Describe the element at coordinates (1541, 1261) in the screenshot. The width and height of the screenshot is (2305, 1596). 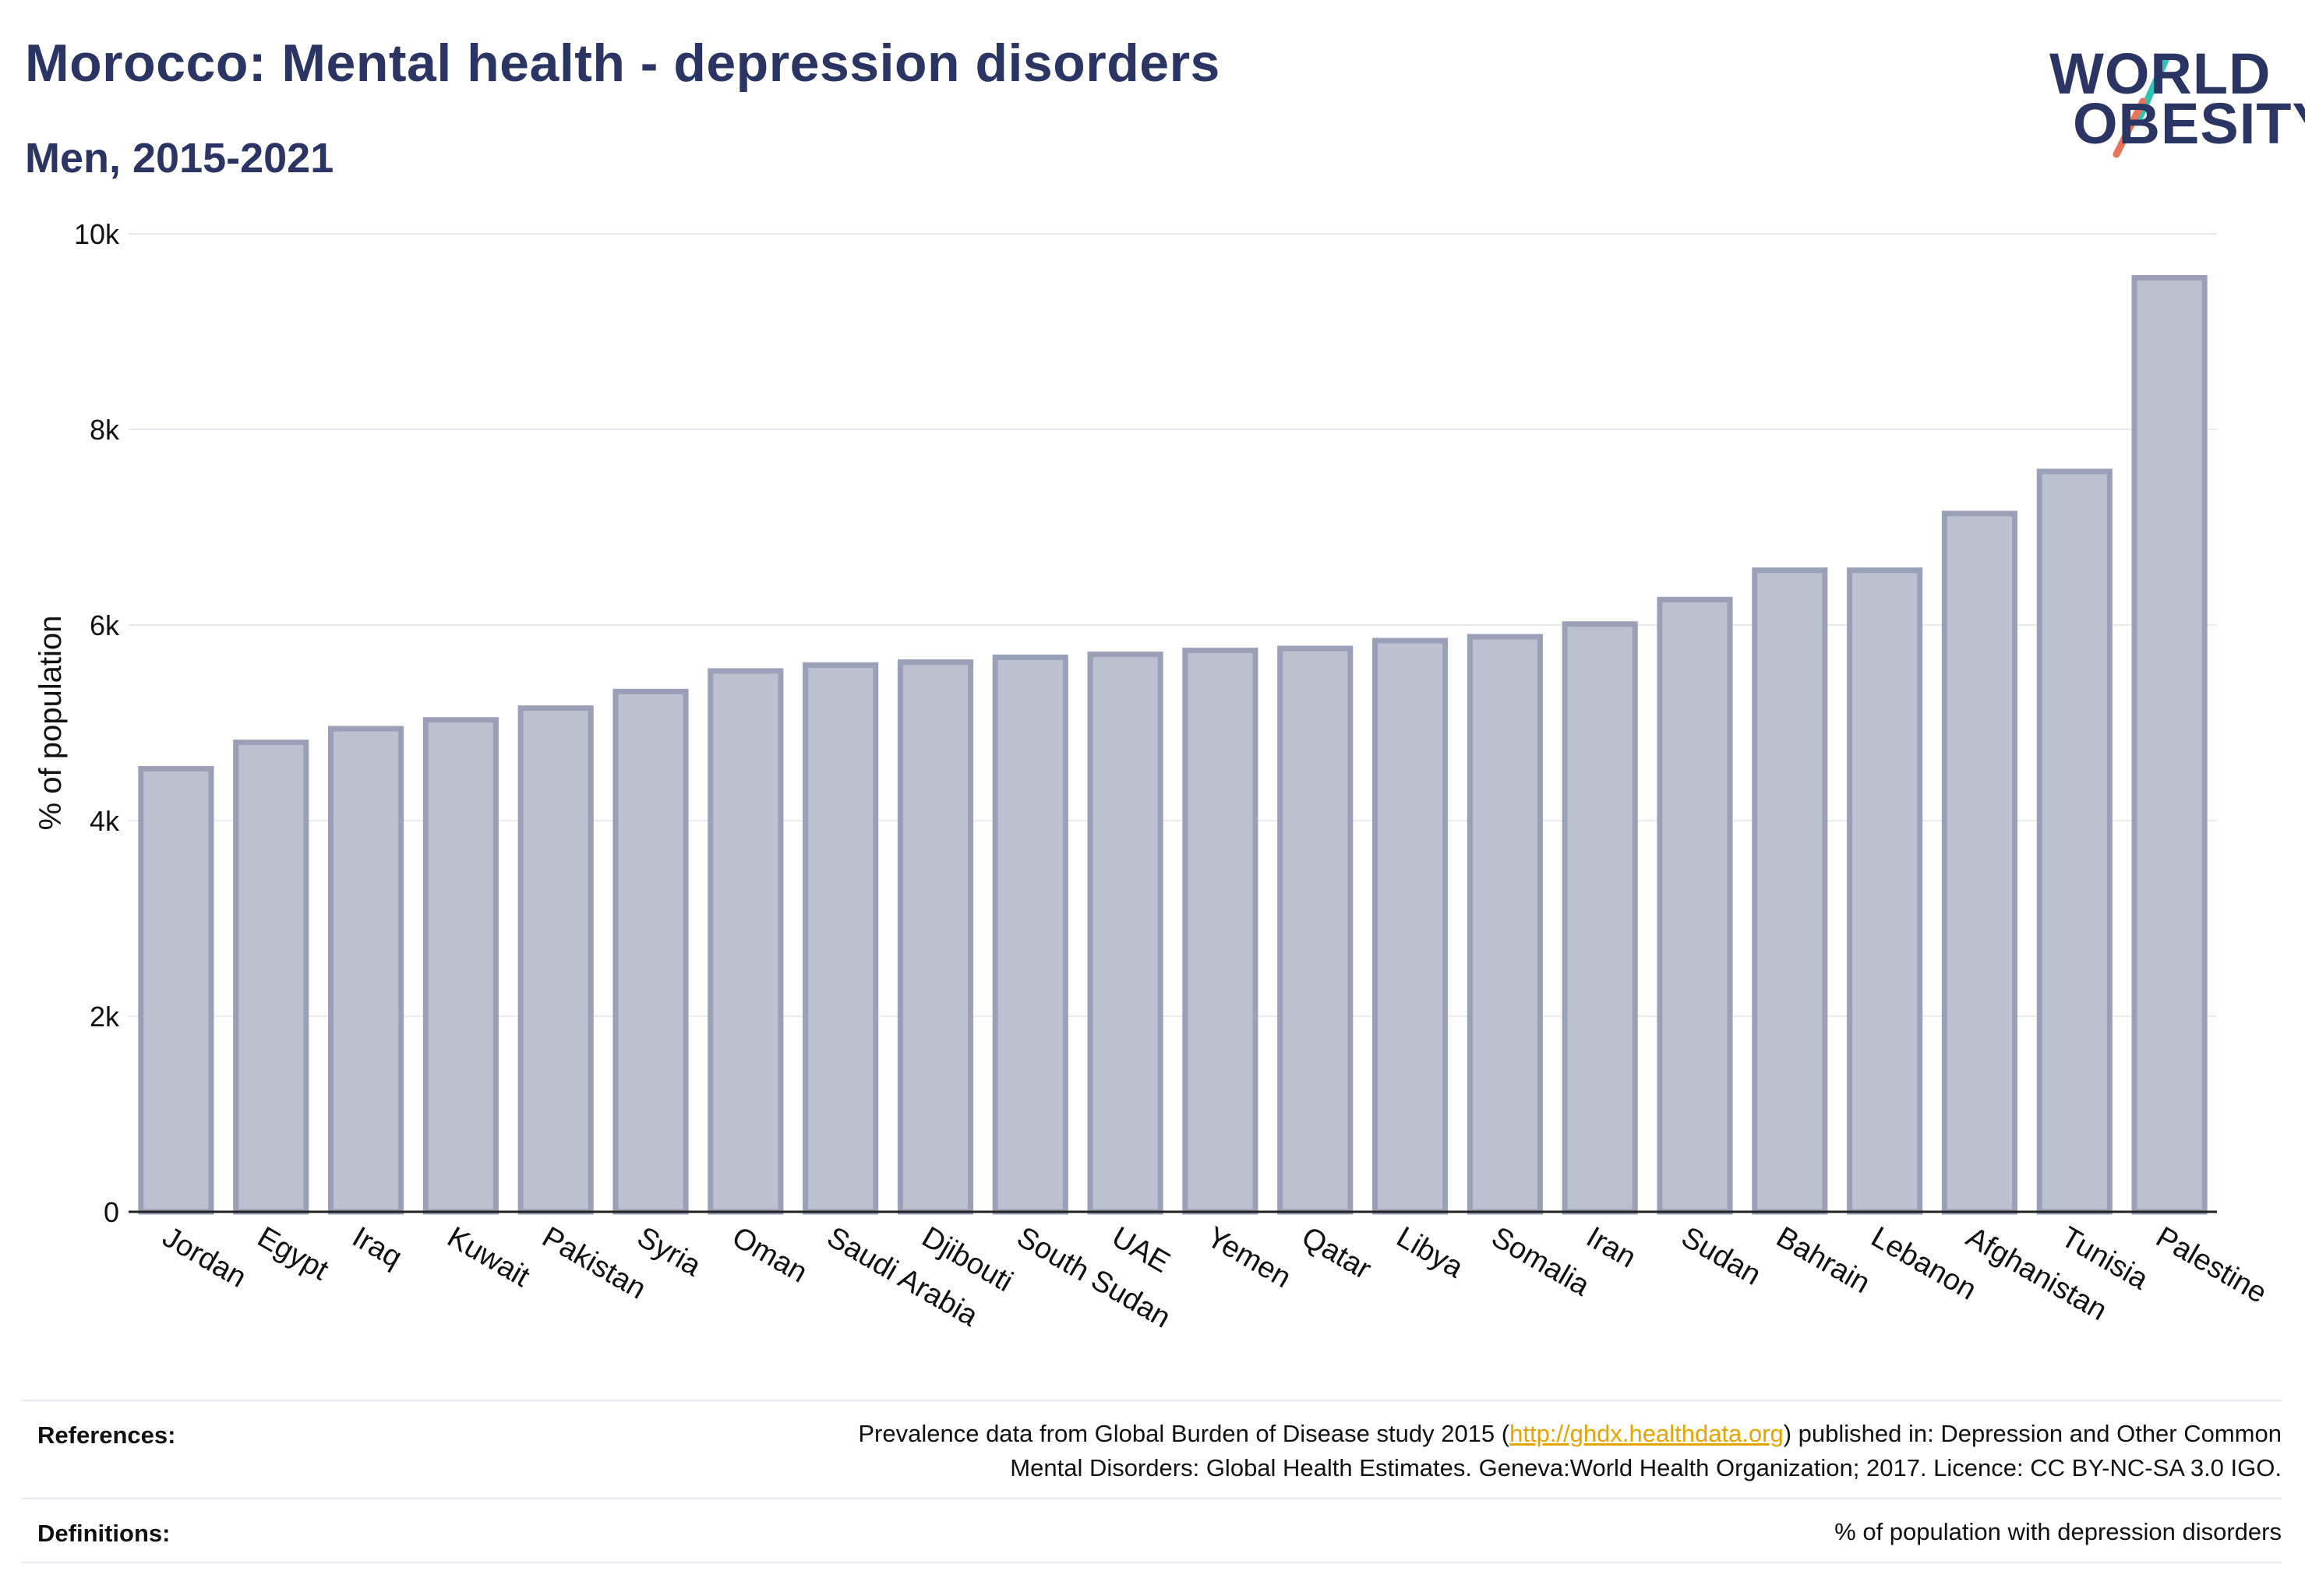
I see `x-tick-label: Somalia` at that location.